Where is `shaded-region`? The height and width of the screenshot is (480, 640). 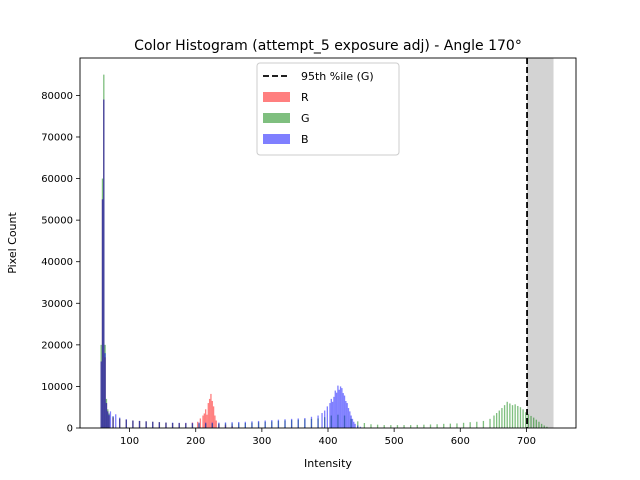
shaded-region is located at coordinates (540, 243).